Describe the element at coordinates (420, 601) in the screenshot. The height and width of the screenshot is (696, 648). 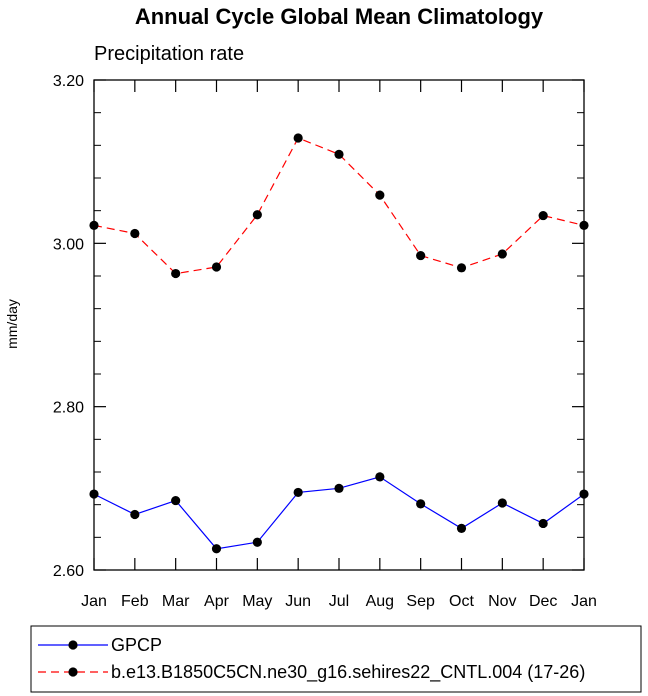
I see `x-tick-label: Sep` at that location.